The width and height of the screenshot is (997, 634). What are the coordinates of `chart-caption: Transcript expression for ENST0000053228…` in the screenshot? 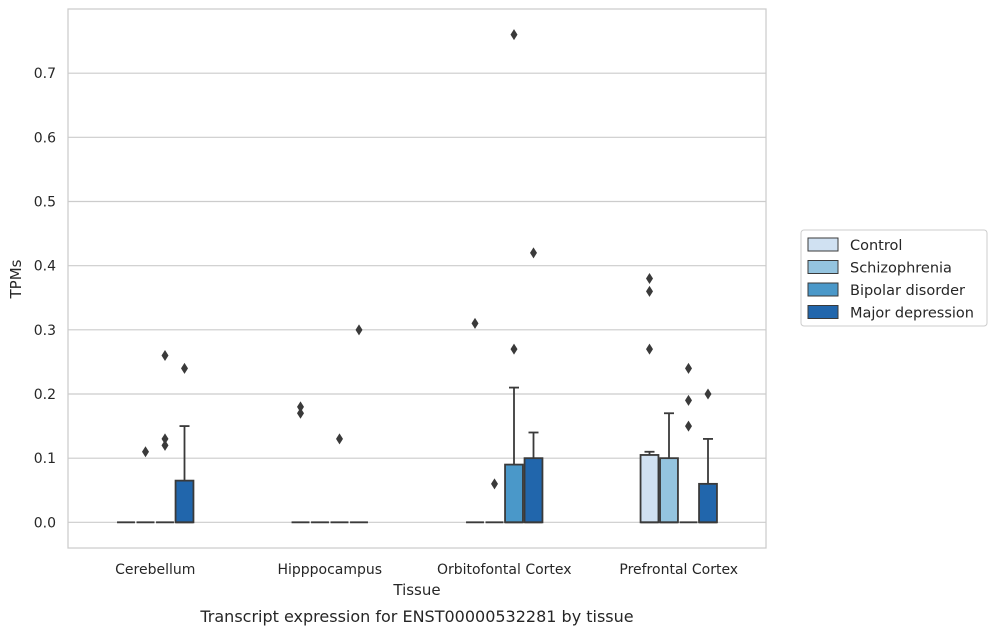 It's located at (416, 616).